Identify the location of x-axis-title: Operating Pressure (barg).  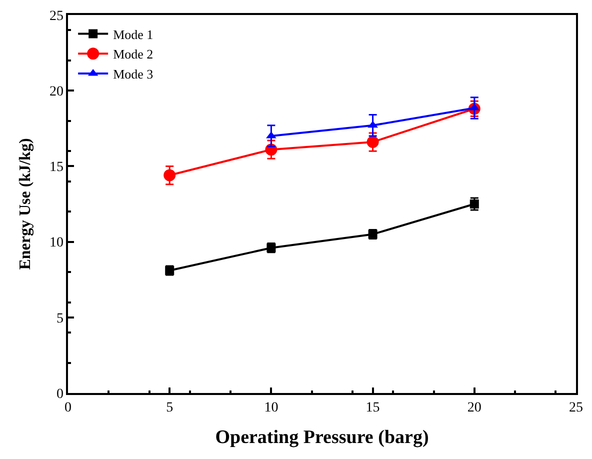
(322, 437).